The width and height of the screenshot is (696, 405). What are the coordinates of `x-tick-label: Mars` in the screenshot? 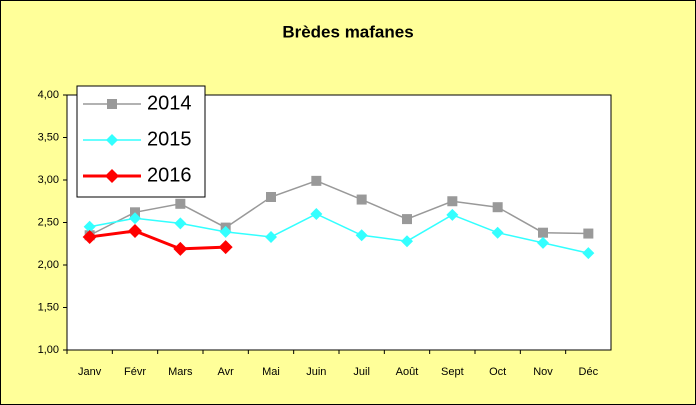 It's located at (180, 372).